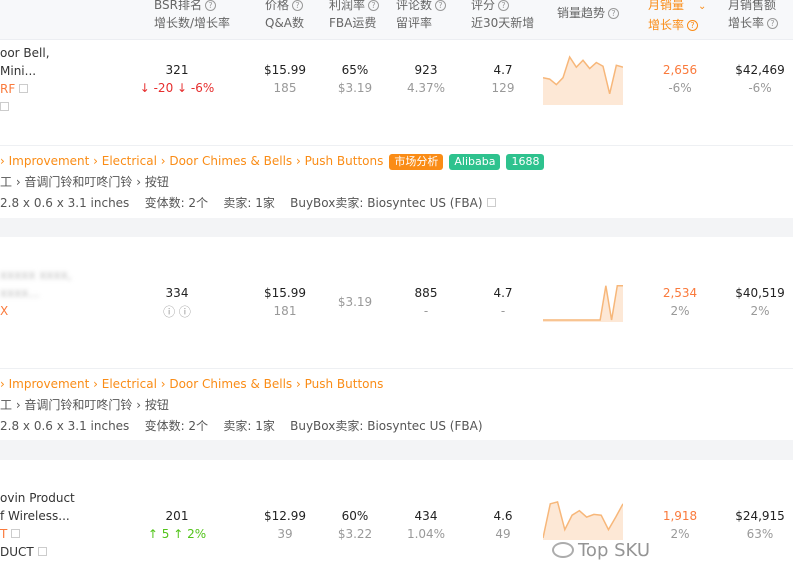 This screenshot has height=562, width=793. I want to click on market-analysis-button: 市场分析, so click(416, 162).